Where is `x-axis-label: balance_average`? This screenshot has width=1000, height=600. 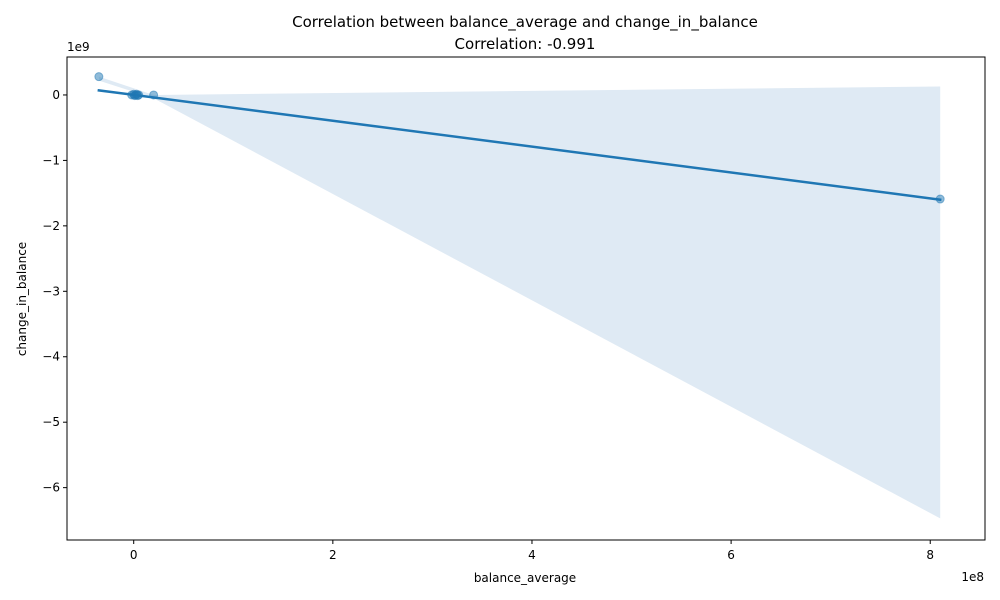
x-axis-label: balance_average is located at coordinates (525, 578).